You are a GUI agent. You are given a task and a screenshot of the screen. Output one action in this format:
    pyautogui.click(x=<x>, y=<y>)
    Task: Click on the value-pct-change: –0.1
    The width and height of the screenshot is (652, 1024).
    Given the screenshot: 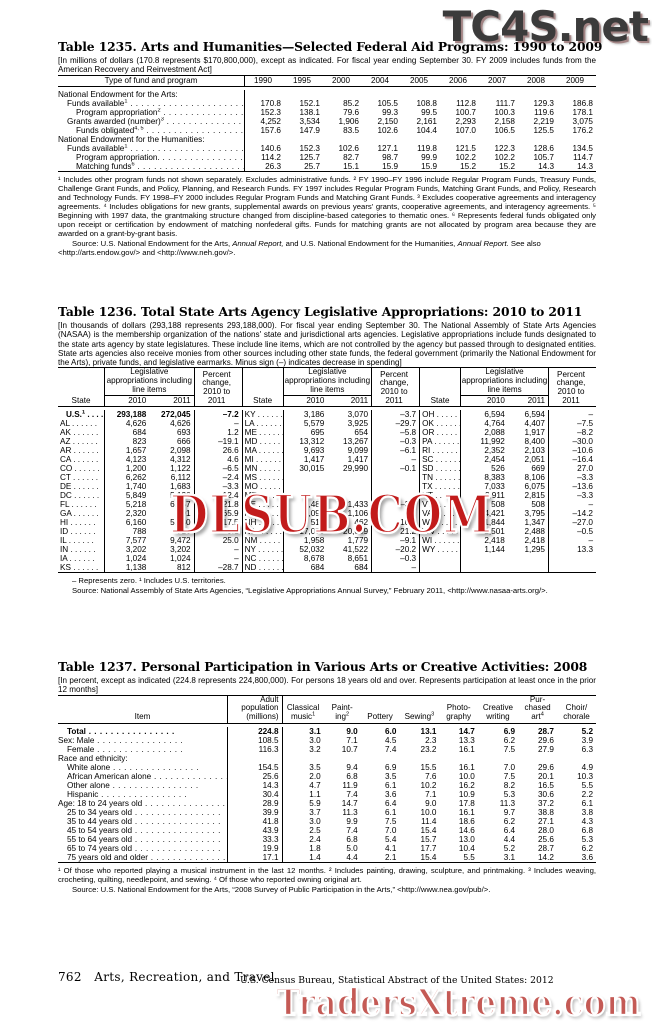 What is the action you would take?
    pyautogui.click(x=395, y=469)
    